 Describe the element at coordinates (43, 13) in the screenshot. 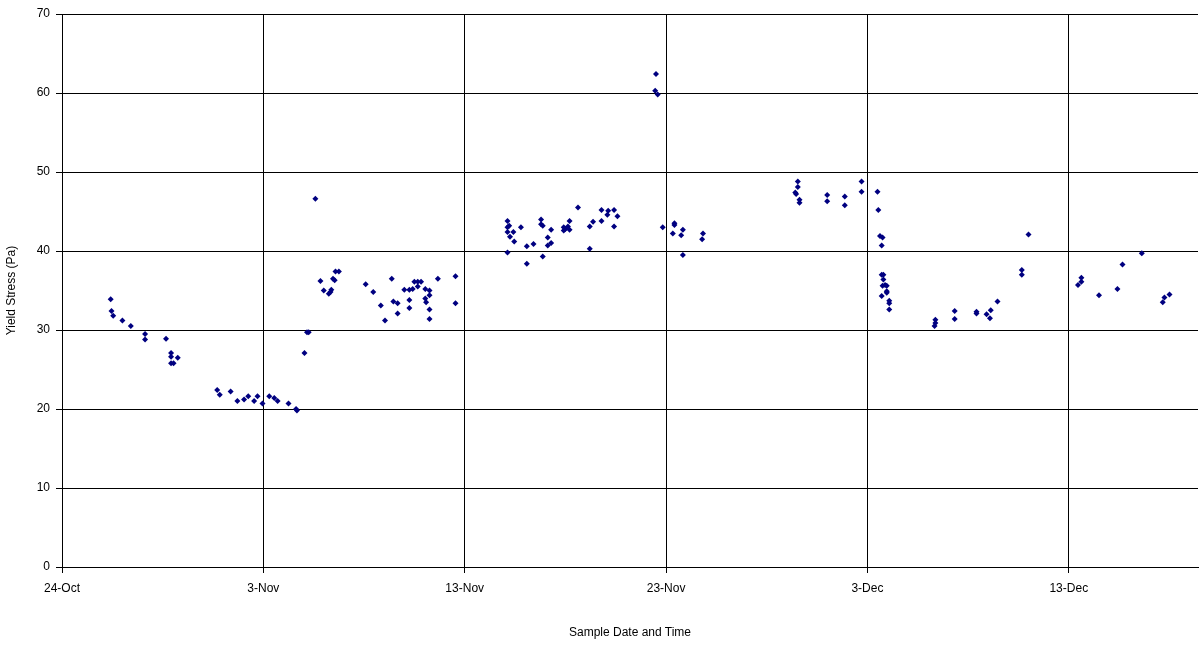

I see `y-tick-label: 70` at that location.